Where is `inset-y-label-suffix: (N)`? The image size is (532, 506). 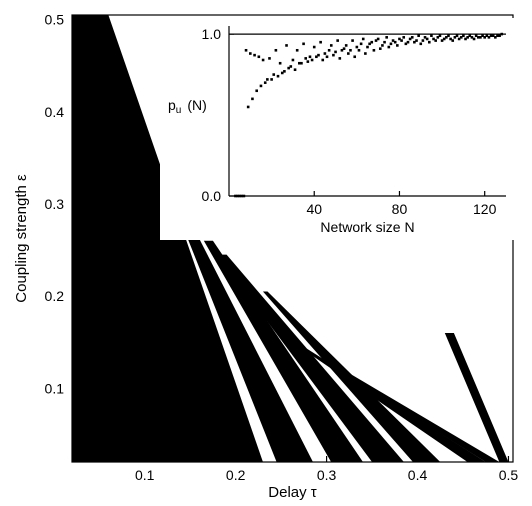 inset-y-label-suffix: (N) is located at coordinates (196, 105).